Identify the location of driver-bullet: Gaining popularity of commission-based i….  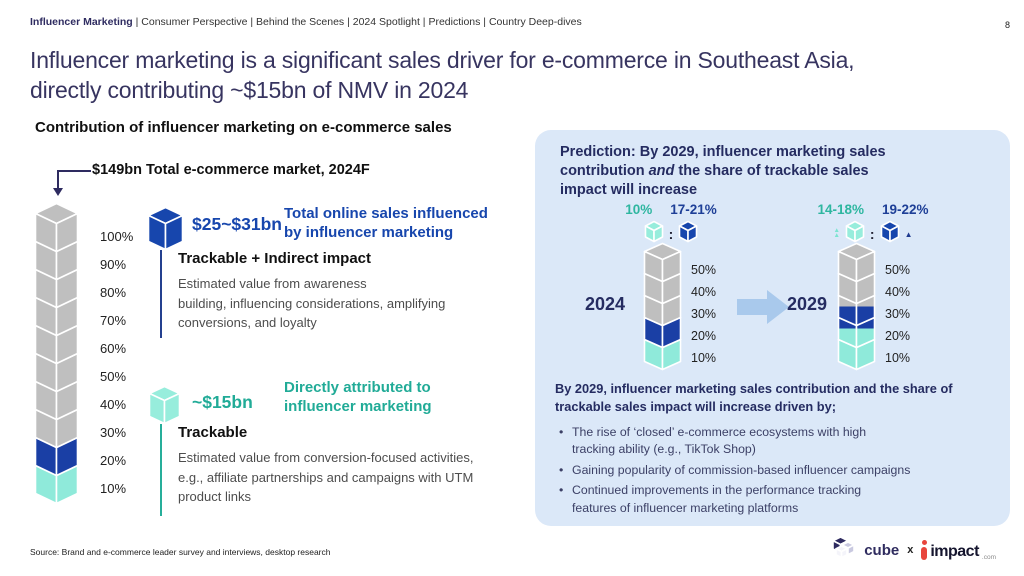
(783, 471).